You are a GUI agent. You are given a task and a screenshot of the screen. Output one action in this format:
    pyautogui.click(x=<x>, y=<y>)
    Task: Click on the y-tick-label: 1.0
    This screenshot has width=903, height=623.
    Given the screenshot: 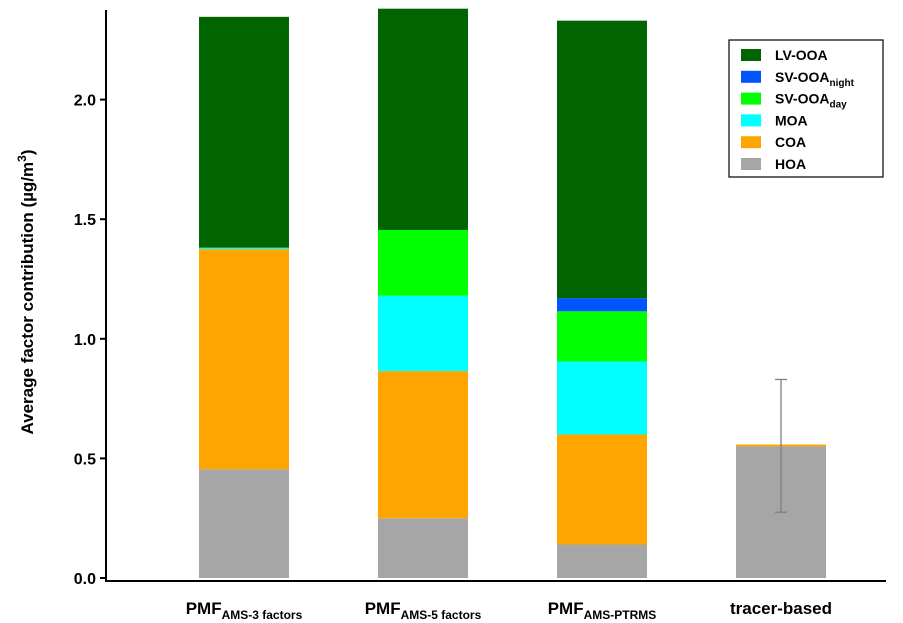 What is the action you would take?
    pyautogui.click(x=85, y=340)
    